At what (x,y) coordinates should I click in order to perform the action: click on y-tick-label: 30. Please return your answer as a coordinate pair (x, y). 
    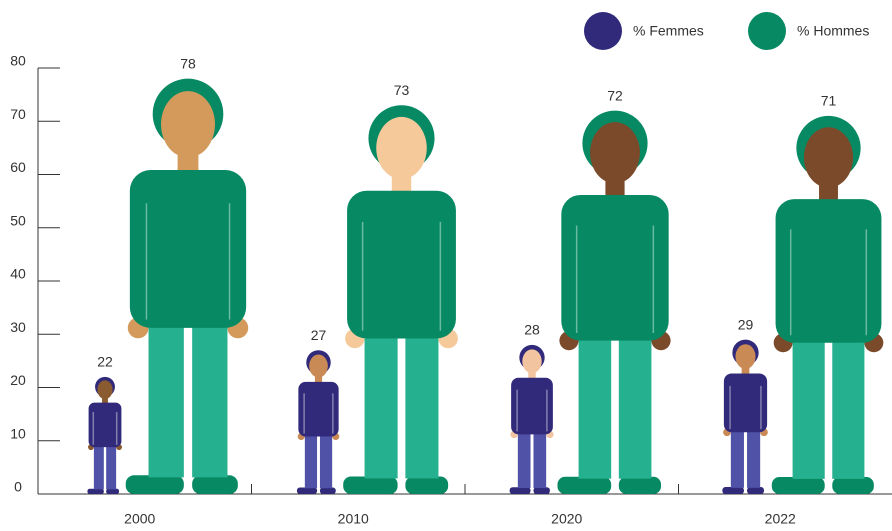
    Looking at the image, I should click on (18, 327).